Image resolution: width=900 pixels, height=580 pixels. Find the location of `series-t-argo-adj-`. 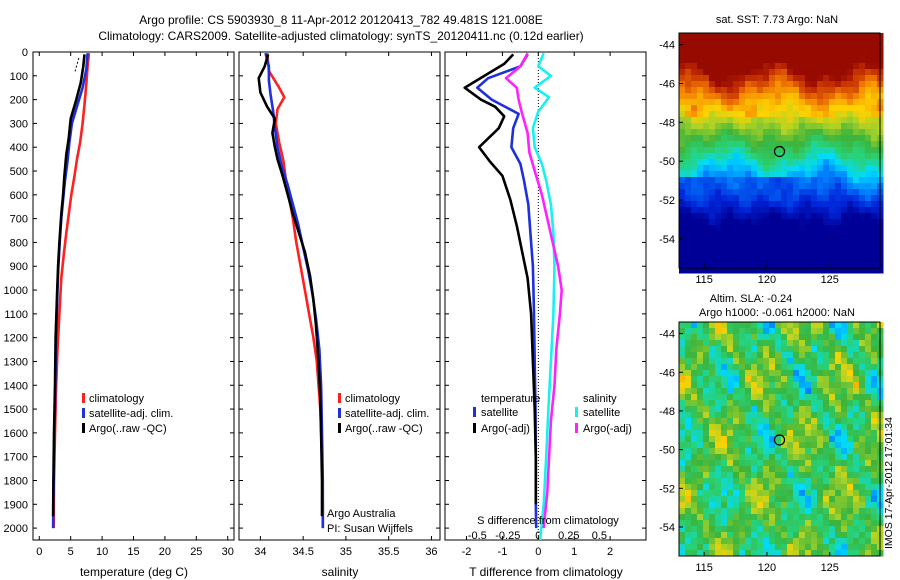

series-t-argo-adj- is located at coordinates (500, 279).